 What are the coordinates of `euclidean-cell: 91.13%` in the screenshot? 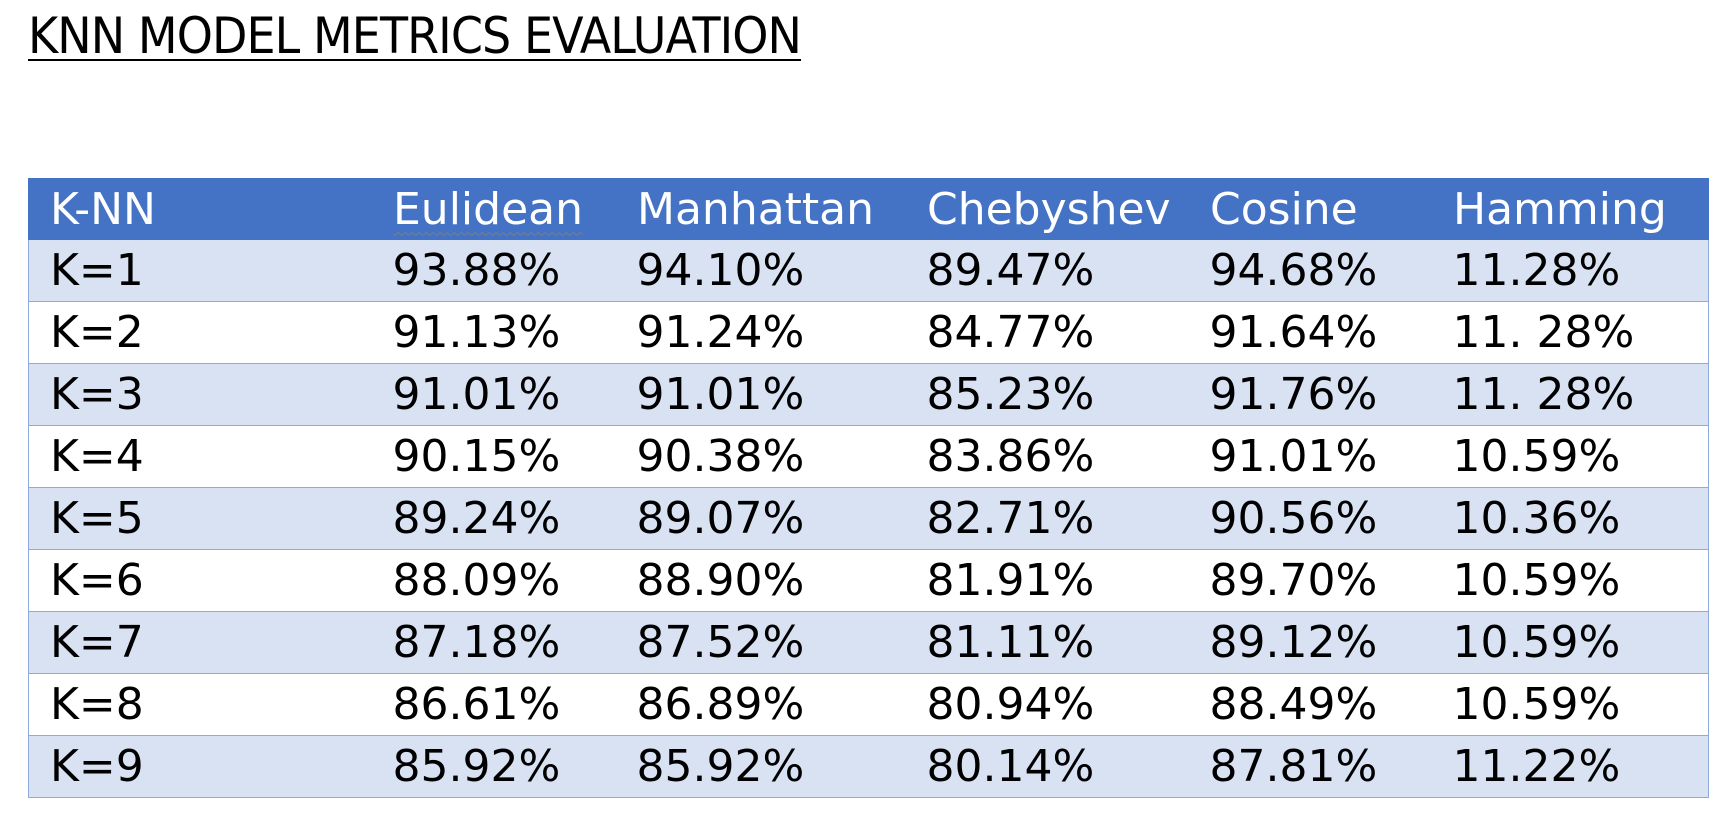 It's located at (493, 332).